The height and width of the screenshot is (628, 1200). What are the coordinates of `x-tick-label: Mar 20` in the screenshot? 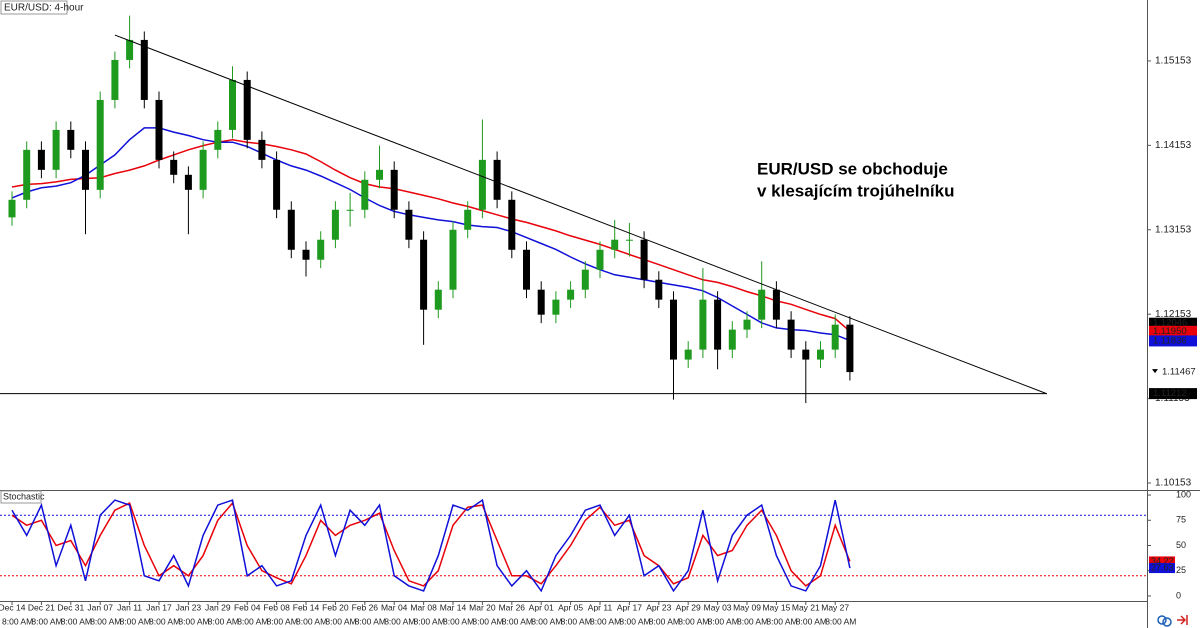 It's located at (482, 607).